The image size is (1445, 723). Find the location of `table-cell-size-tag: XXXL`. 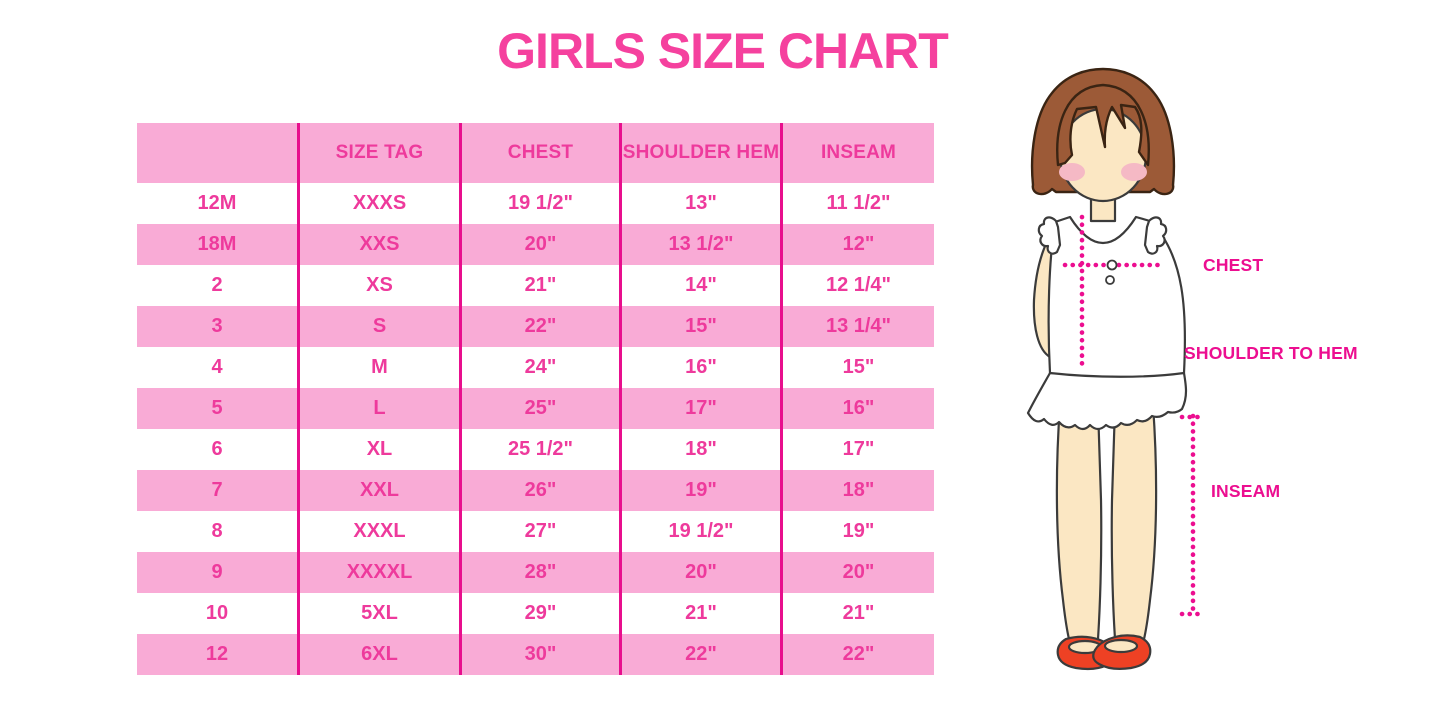

table-cell-size-tag: XXXL is located at coordinates (378, 531).